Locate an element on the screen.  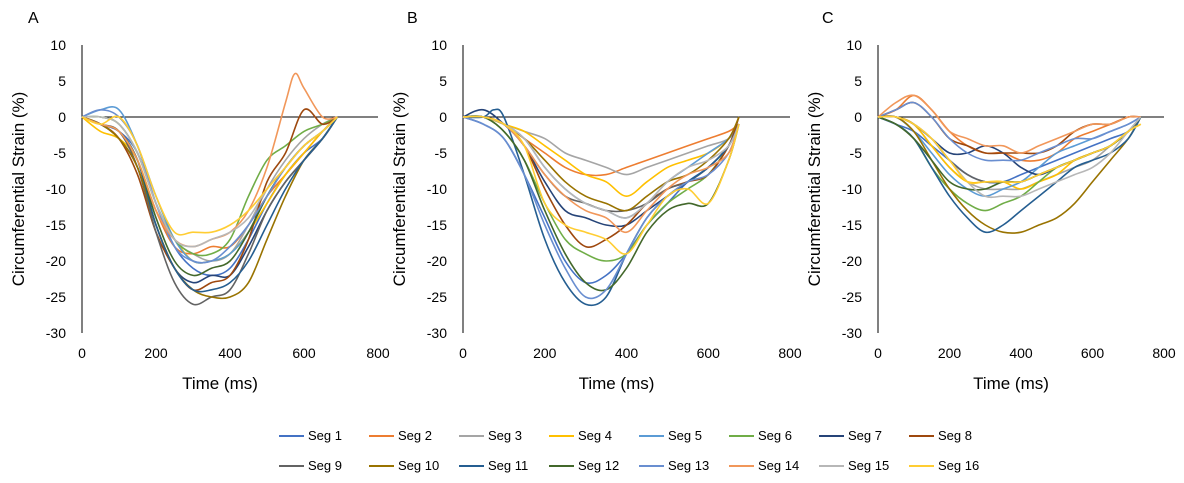
legend-item: Seg 2 is located at coordinates (400, 435).